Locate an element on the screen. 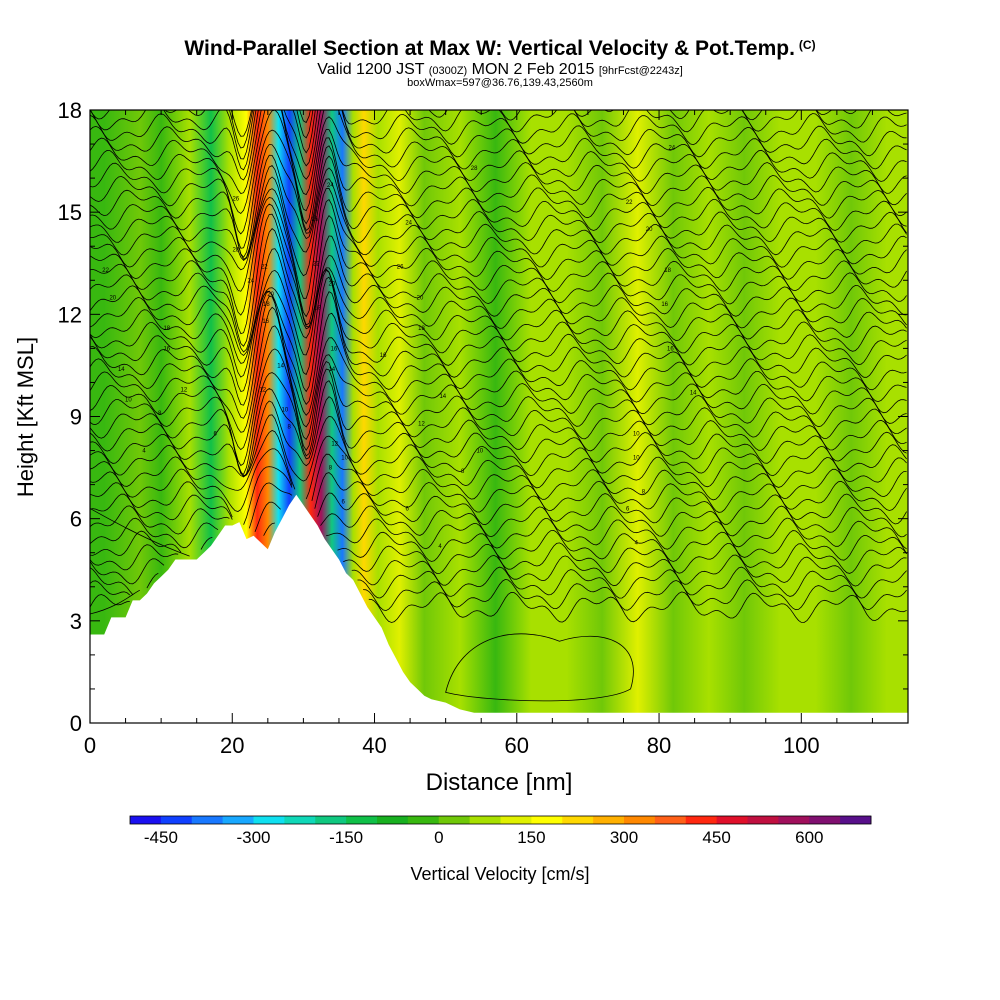  x-tick-label: 0 is located at coordinates (90, 745).